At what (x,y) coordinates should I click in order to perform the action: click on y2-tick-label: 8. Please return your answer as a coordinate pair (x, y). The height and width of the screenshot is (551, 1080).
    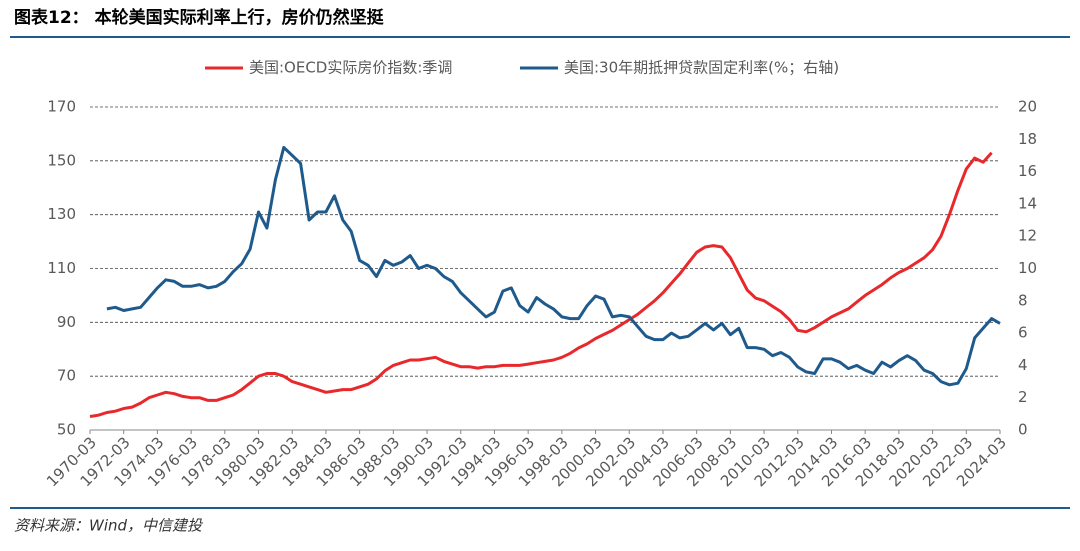
    Looking at the image, I should click on (1023, 300).